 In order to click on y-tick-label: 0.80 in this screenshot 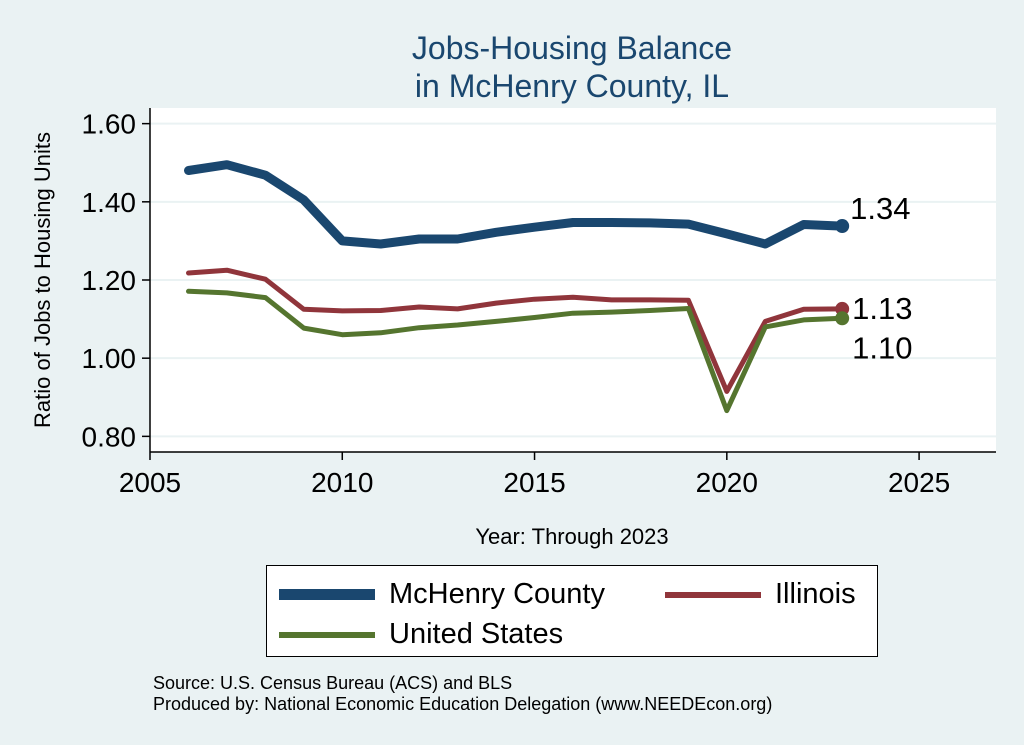, I will do `click(109, 436)`.